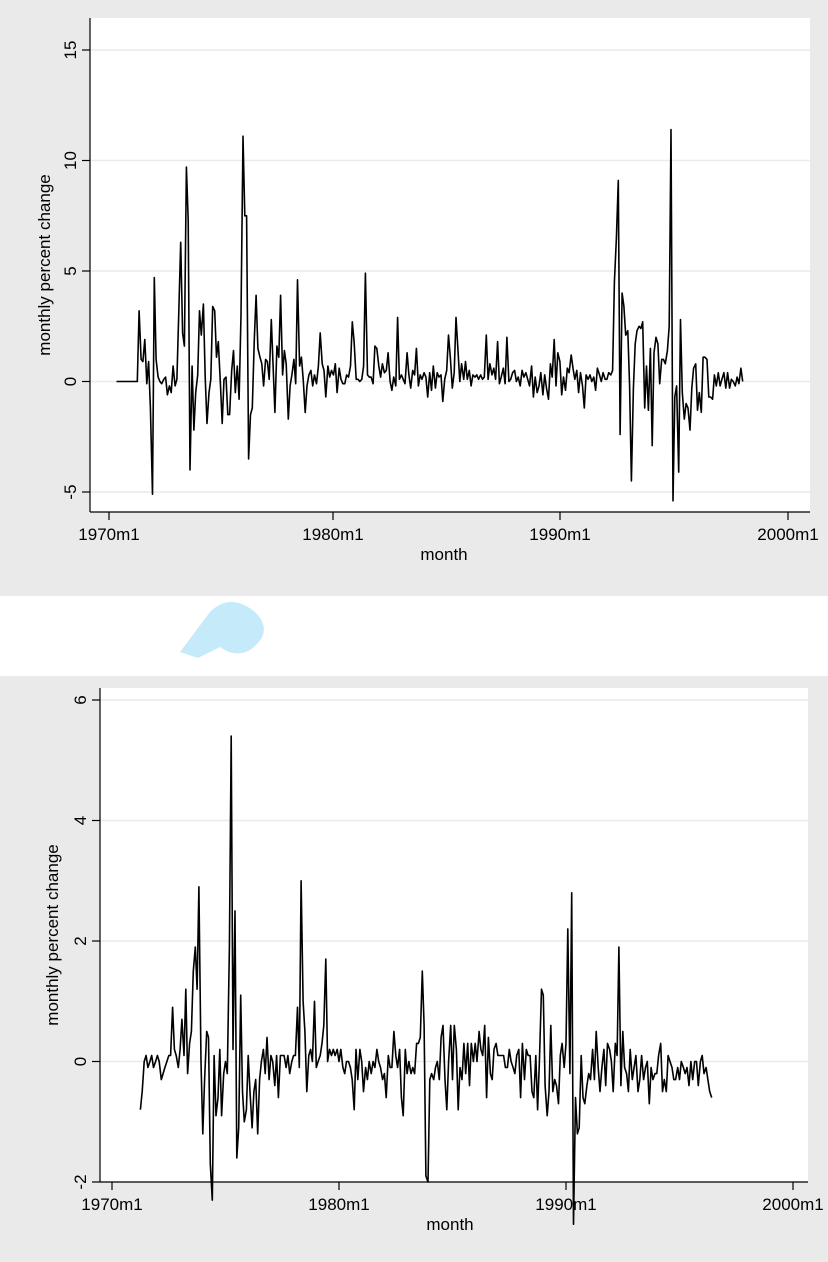  I want to click on y-tick-label: 4, so click(80, 820).